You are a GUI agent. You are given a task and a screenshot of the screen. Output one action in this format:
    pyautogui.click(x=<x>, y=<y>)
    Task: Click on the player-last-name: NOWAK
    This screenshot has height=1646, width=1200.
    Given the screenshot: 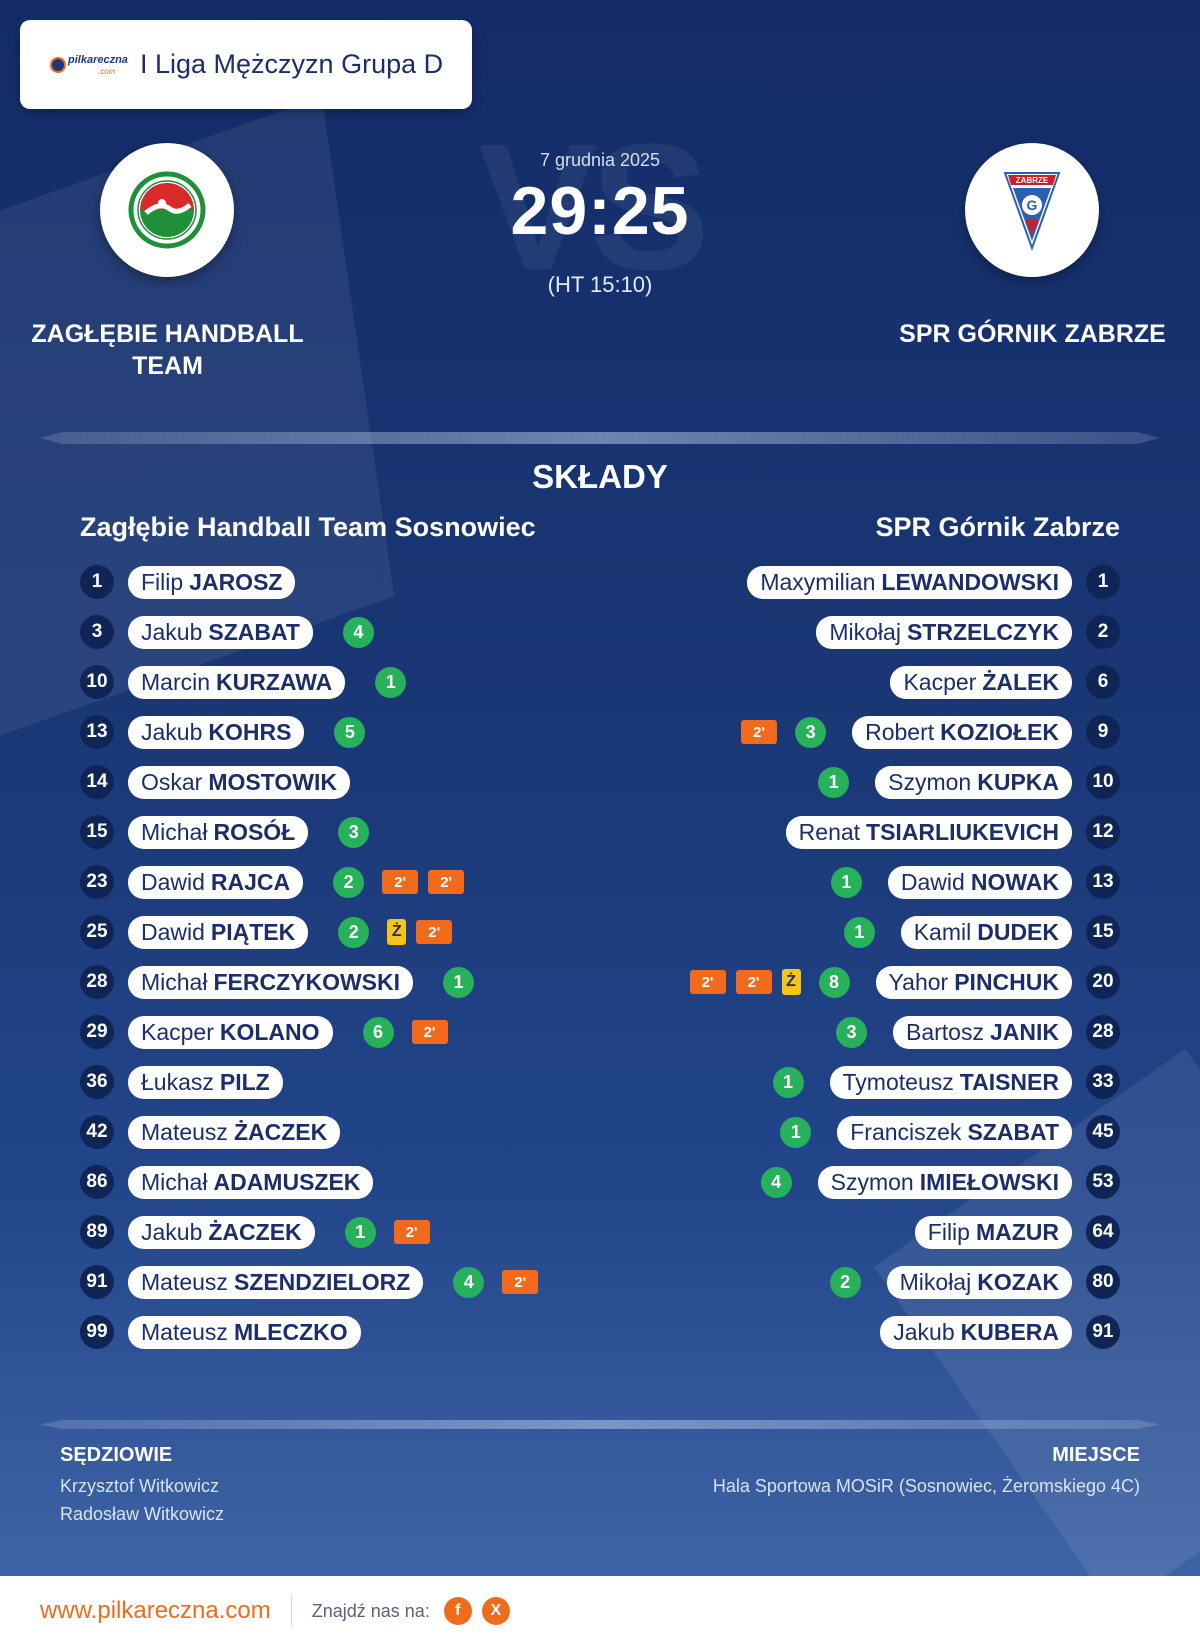 What is the action you would take?
    pyautogui.click(x=1014, y=881)
    